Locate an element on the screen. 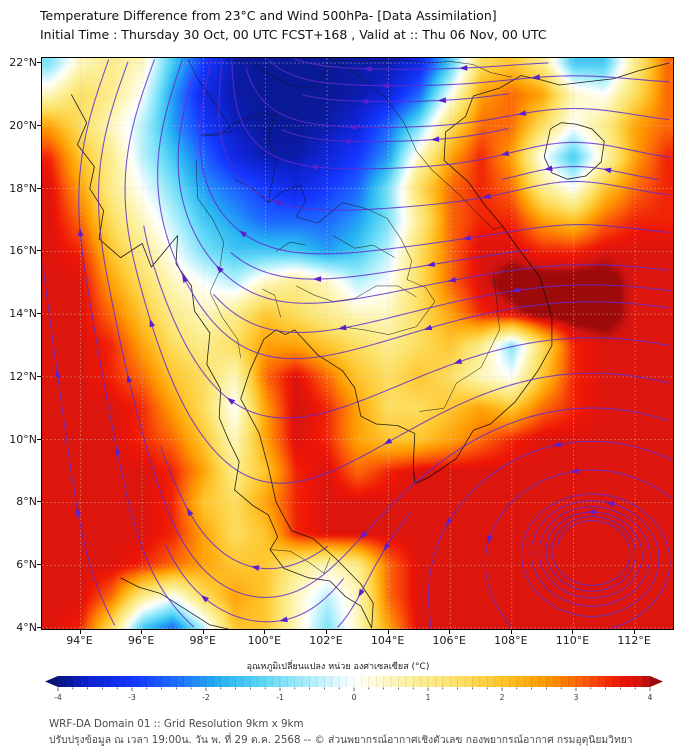 This screenshot has width=676, height=756. x-axis-label: 104°E is located at coordinates (387, 640).